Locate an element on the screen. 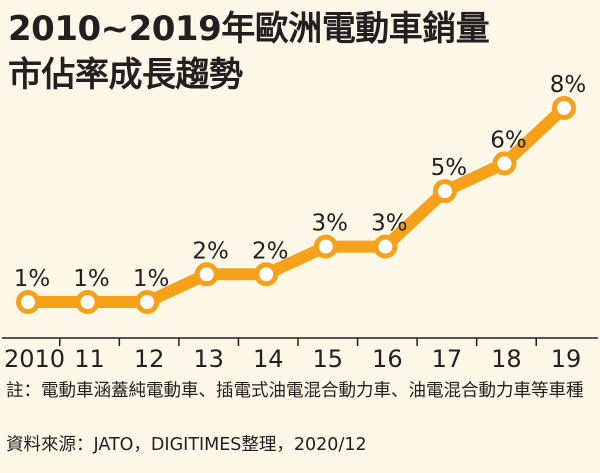 Image resolution: width=600 pixels, height=473 pixels. footnote-text: 電動車涵蓋純電動車、插電式油電混合動力車、油電混合動力車等車種 is located at coordinates (312, 391).